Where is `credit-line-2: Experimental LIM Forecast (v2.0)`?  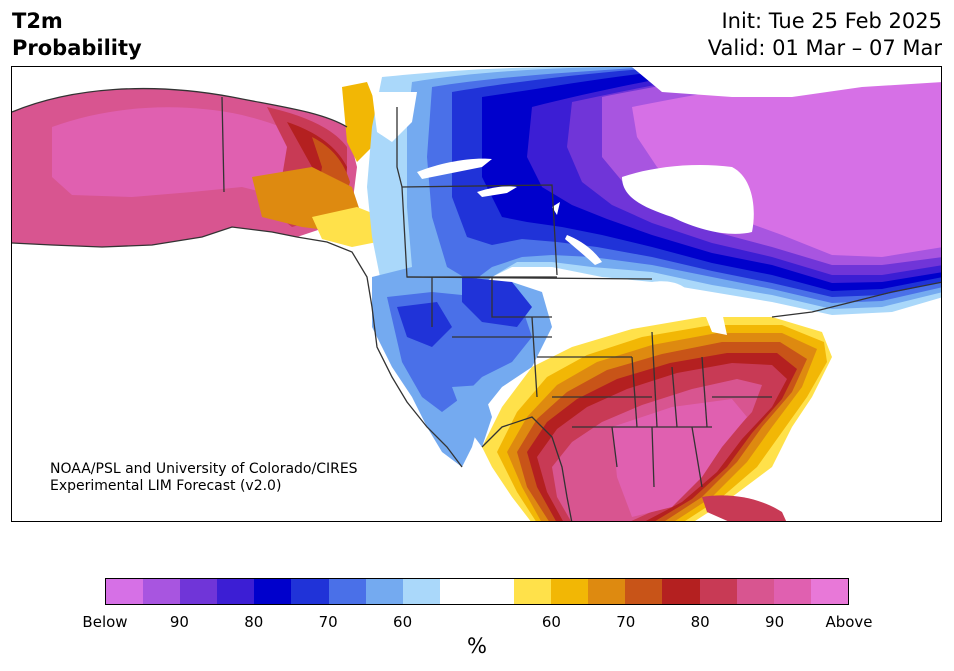 credit-line-2: Experimental LIM Forecast (v2.0) is located at coordinates (166, 486).